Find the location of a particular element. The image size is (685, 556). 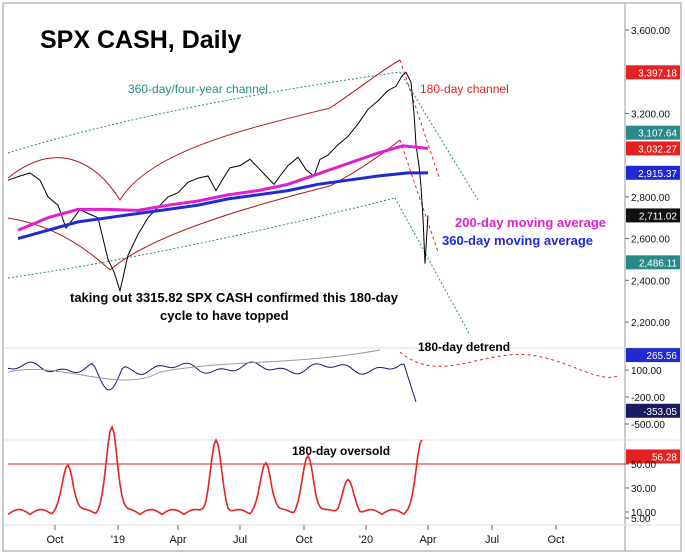

x-axis-ticks: Oct '19 Apr Jul Oct '20 Apr Jul Oct is located at coordinates (305, 535).